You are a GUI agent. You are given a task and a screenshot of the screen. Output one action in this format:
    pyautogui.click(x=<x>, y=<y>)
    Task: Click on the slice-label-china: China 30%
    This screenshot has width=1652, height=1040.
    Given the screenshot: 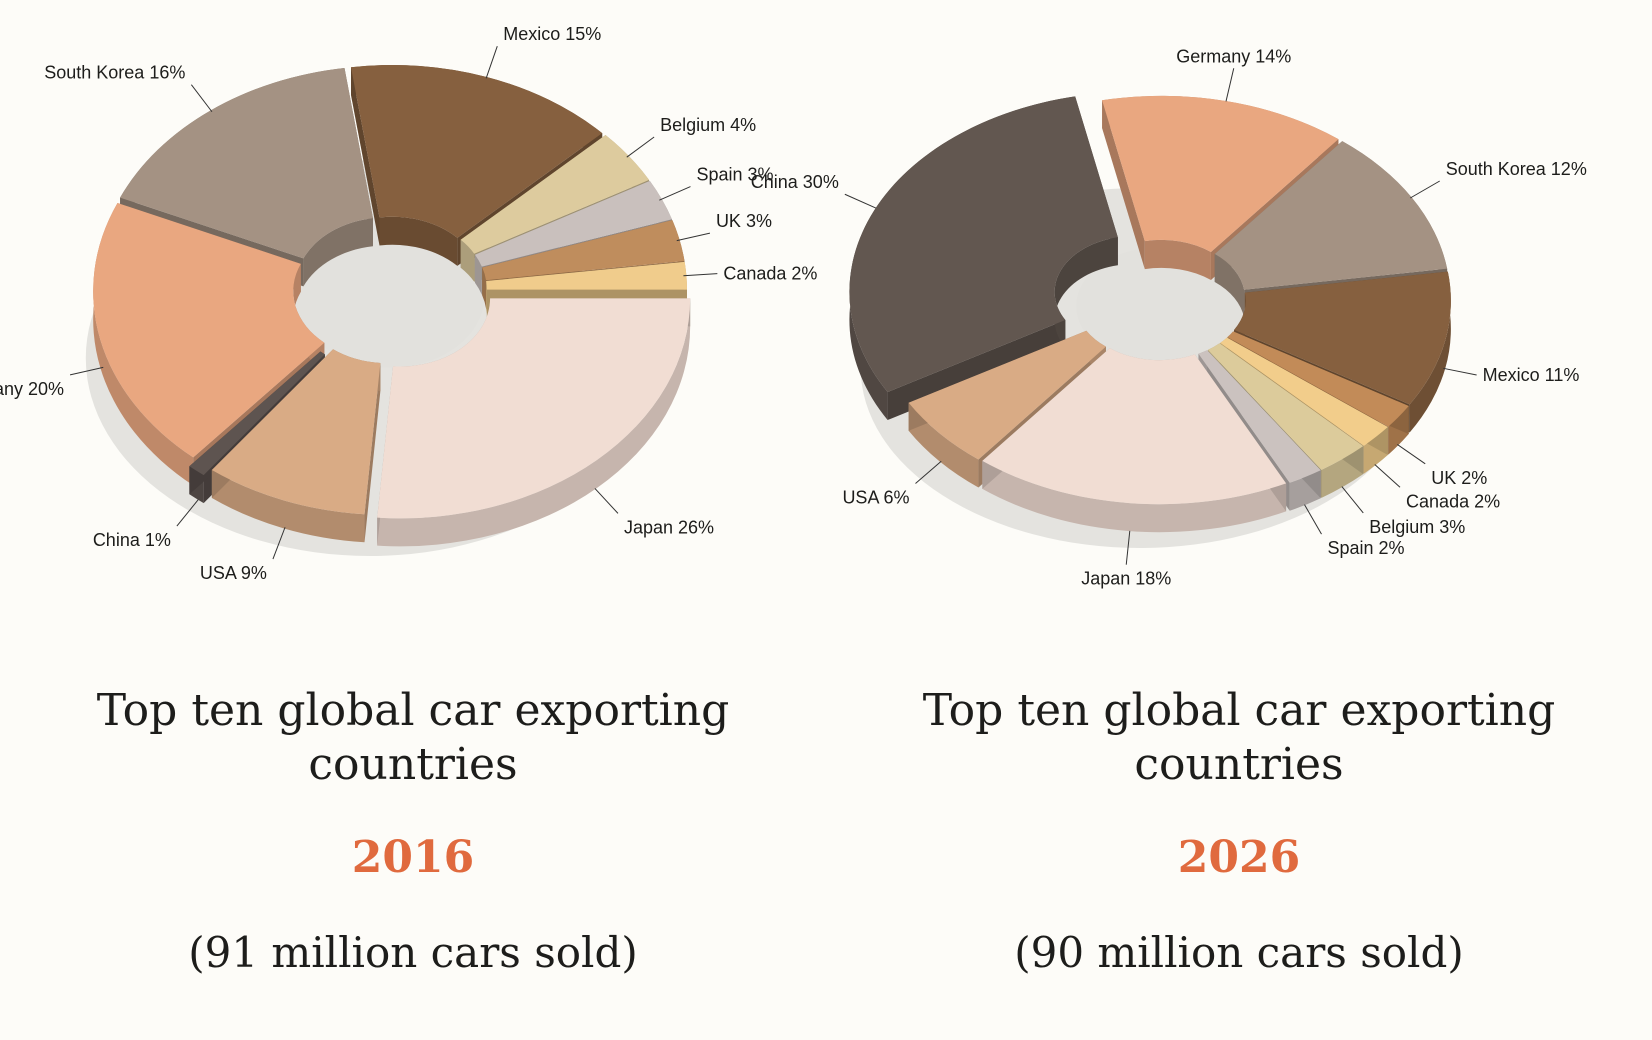 What is the action you would take?
    pyautogui.click(x=814, y=190)
    